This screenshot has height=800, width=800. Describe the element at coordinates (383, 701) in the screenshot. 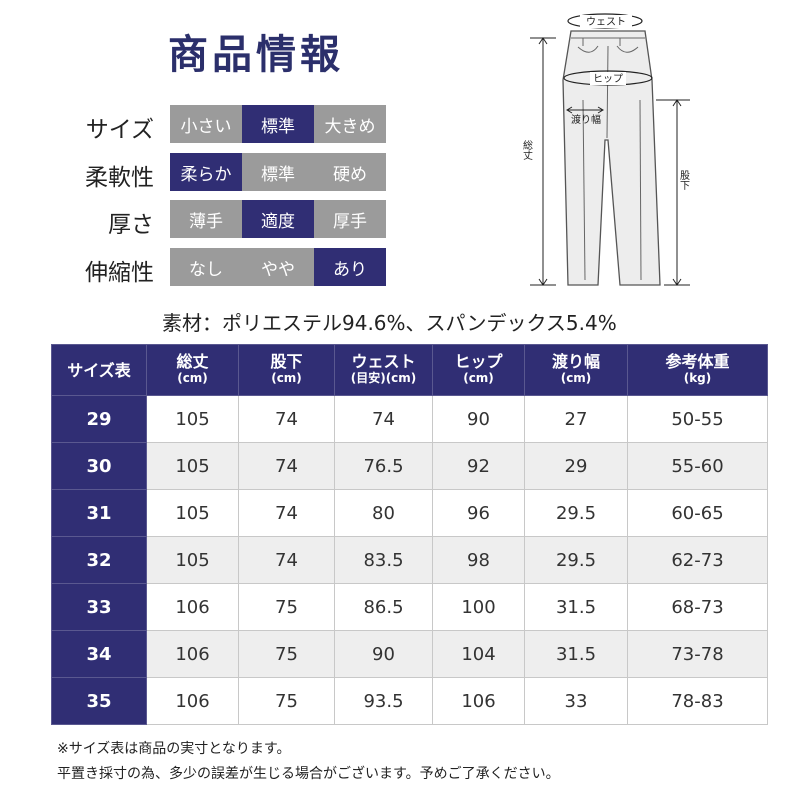

I see `table-cell: 93.5` at that location.